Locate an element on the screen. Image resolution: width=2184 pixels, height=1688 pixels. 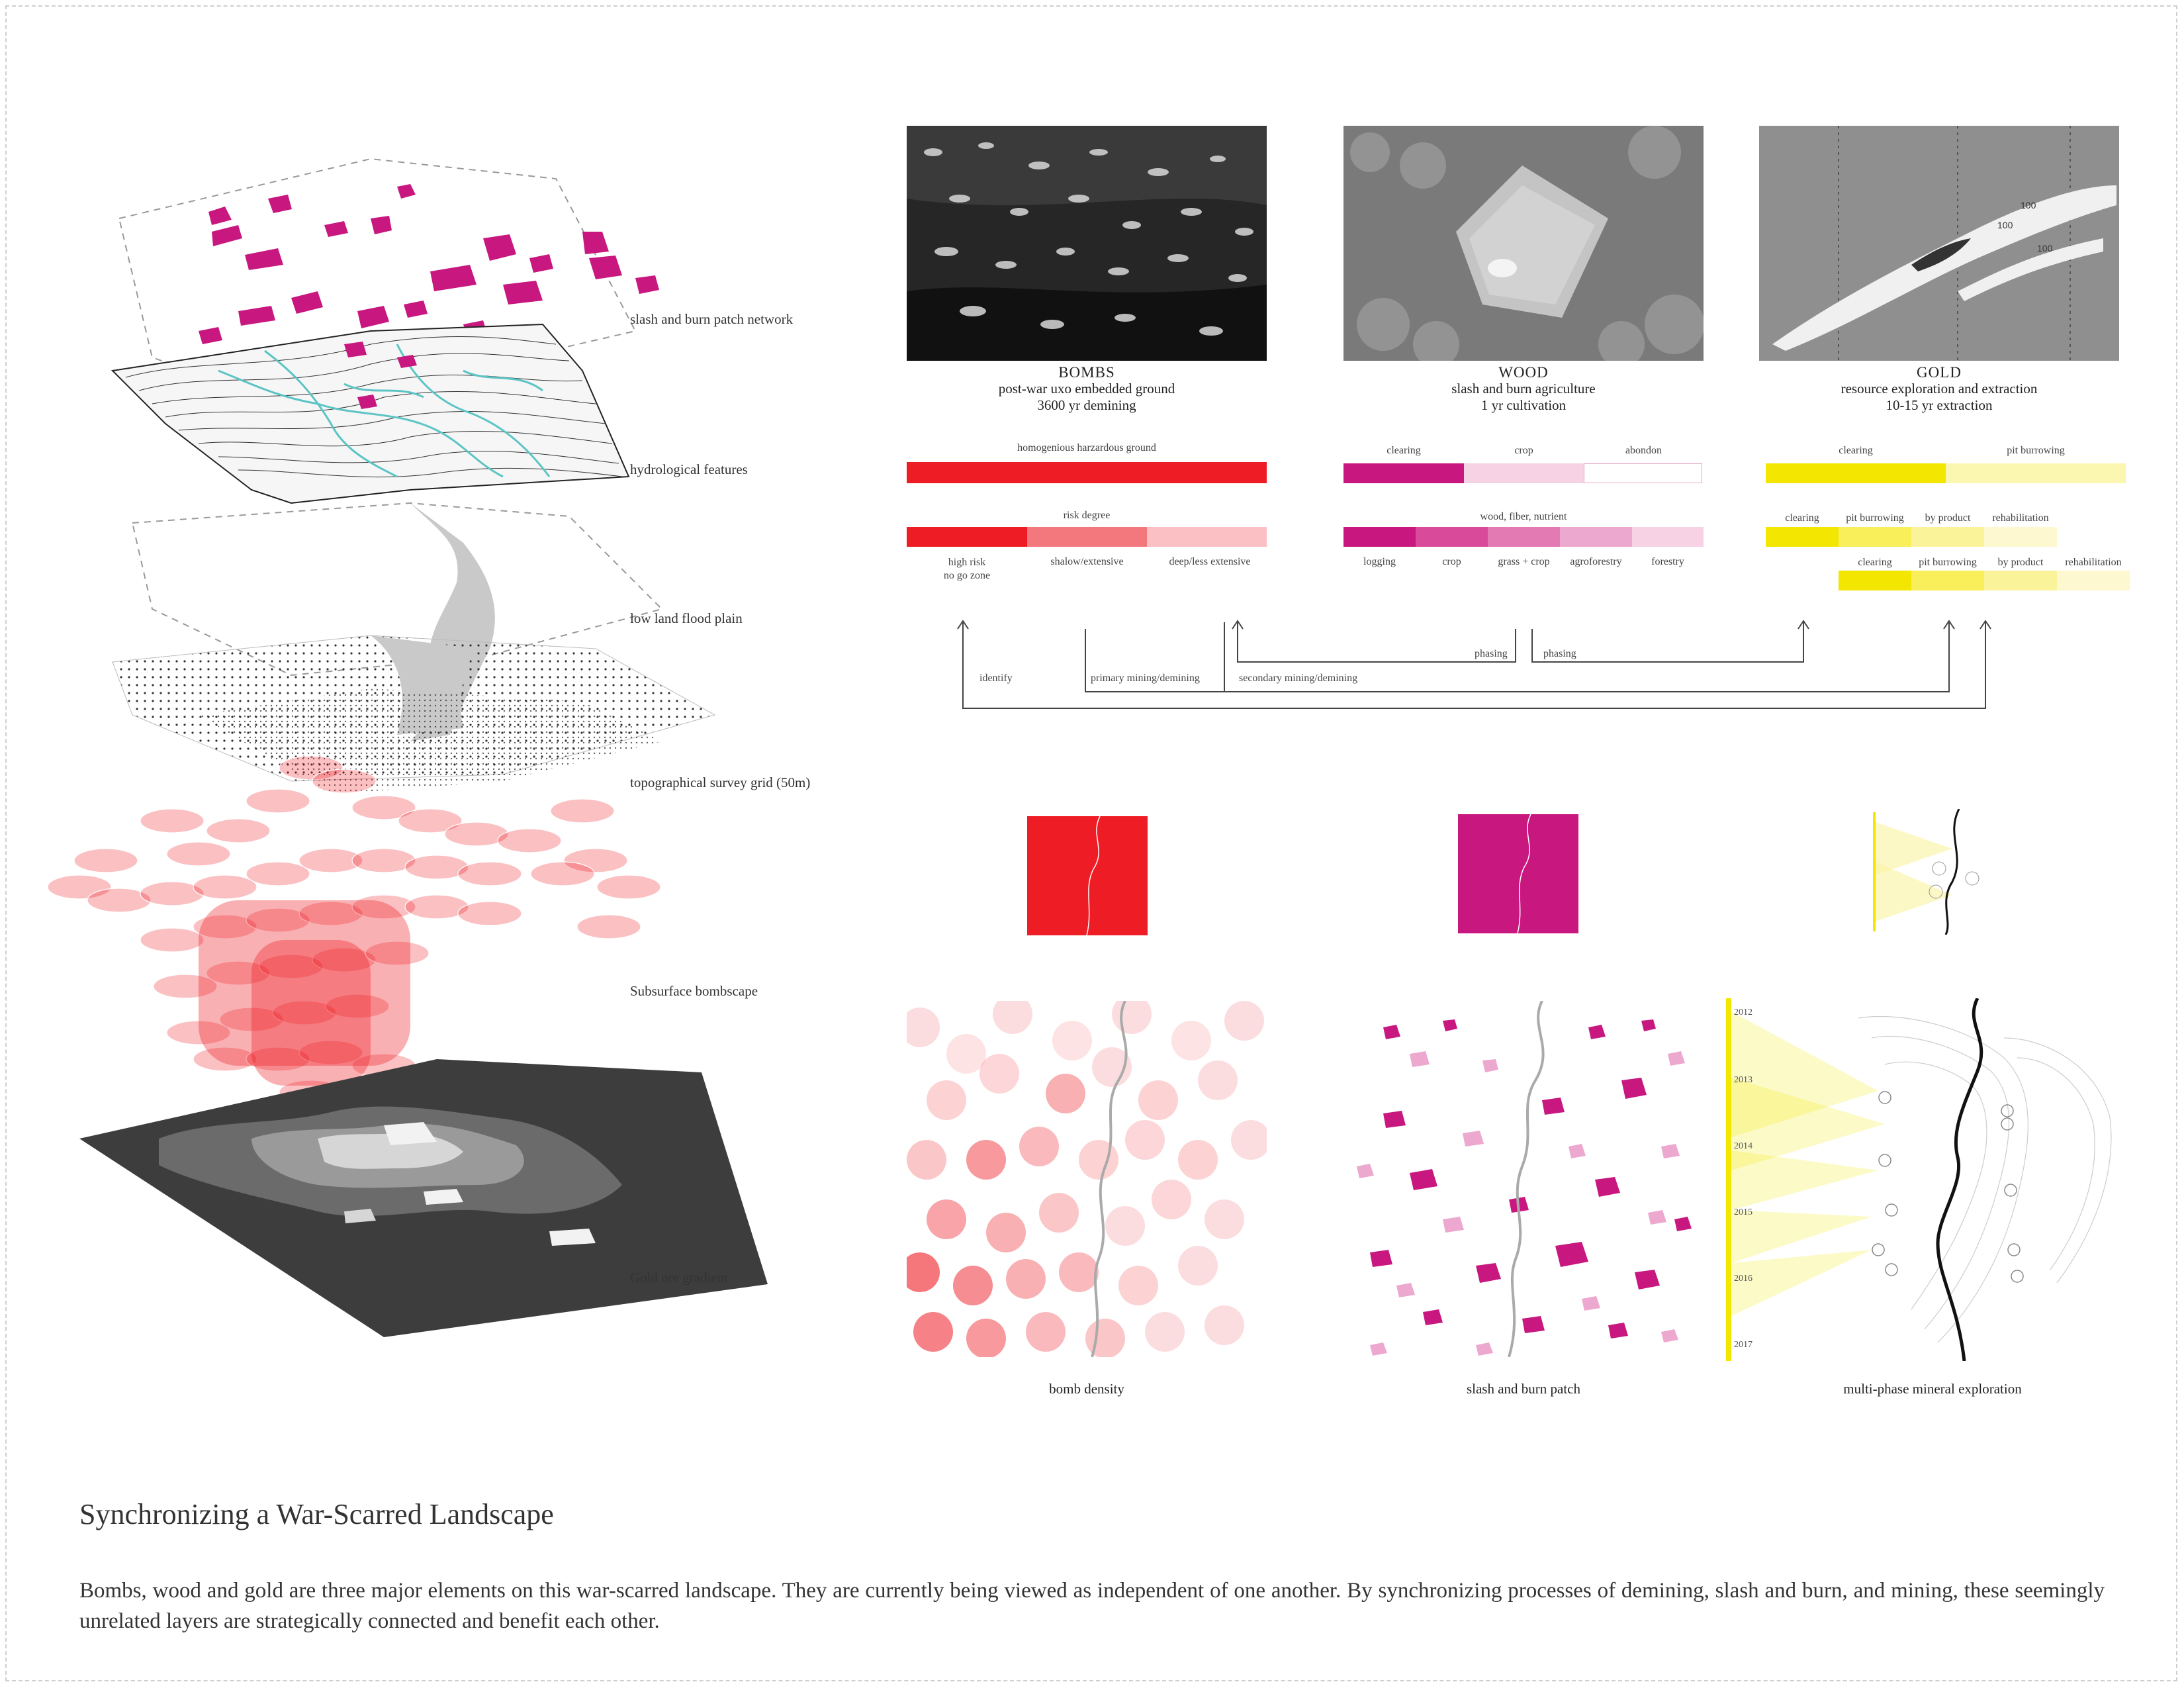
flow-secondary-label: secondary mining/demining is located at coordinates (1298, 678).